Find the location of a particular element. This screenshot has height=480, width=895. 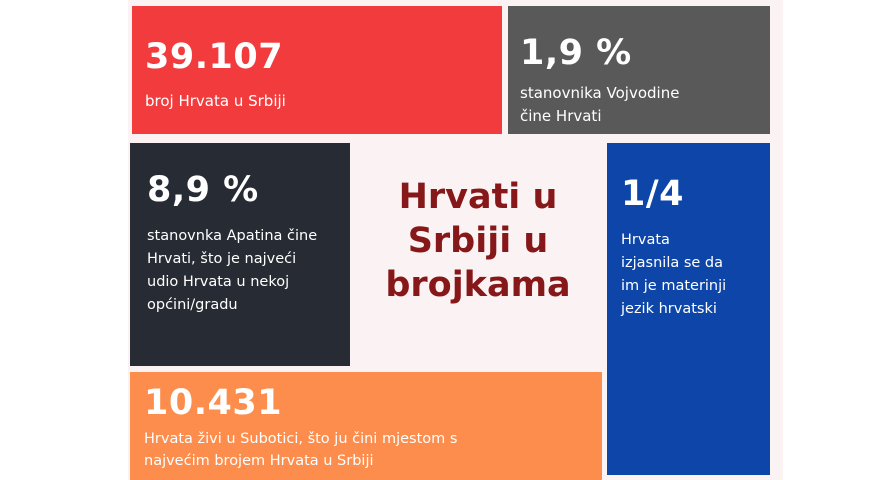

stat-tile-vojvodina-share: 1,9 % stanovnika Vojvodine čine Hrvati is located at coordinates (639, 70).